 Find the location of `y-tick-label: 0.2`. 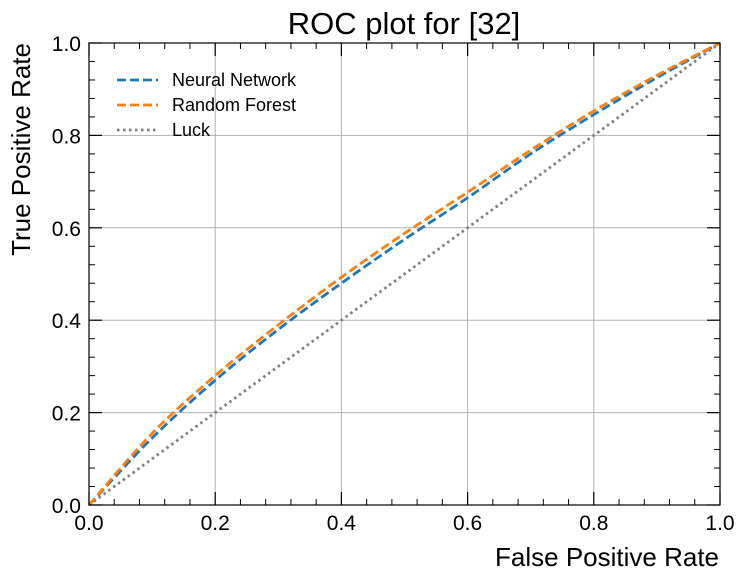

y-tick-label: 0.2 is located at coordinates (66, 414).